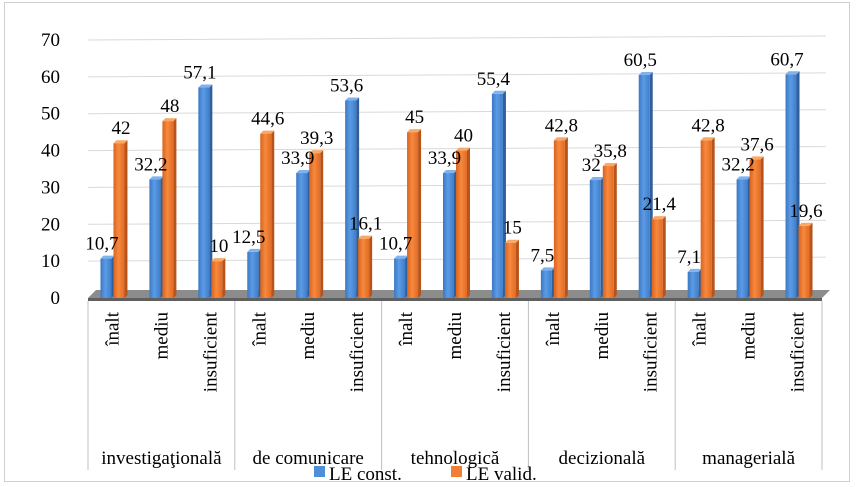 The image size is (856, 487). Describe the element at coordinates (640, 60) in the screenshot. I see `data-label: 60,5` at that location.